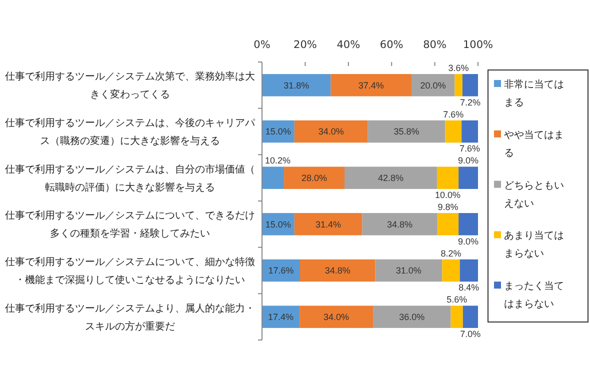  Describe the element at coordinates (469, 287) in the screenshot. I see `data-label: 8.4%` at that location.